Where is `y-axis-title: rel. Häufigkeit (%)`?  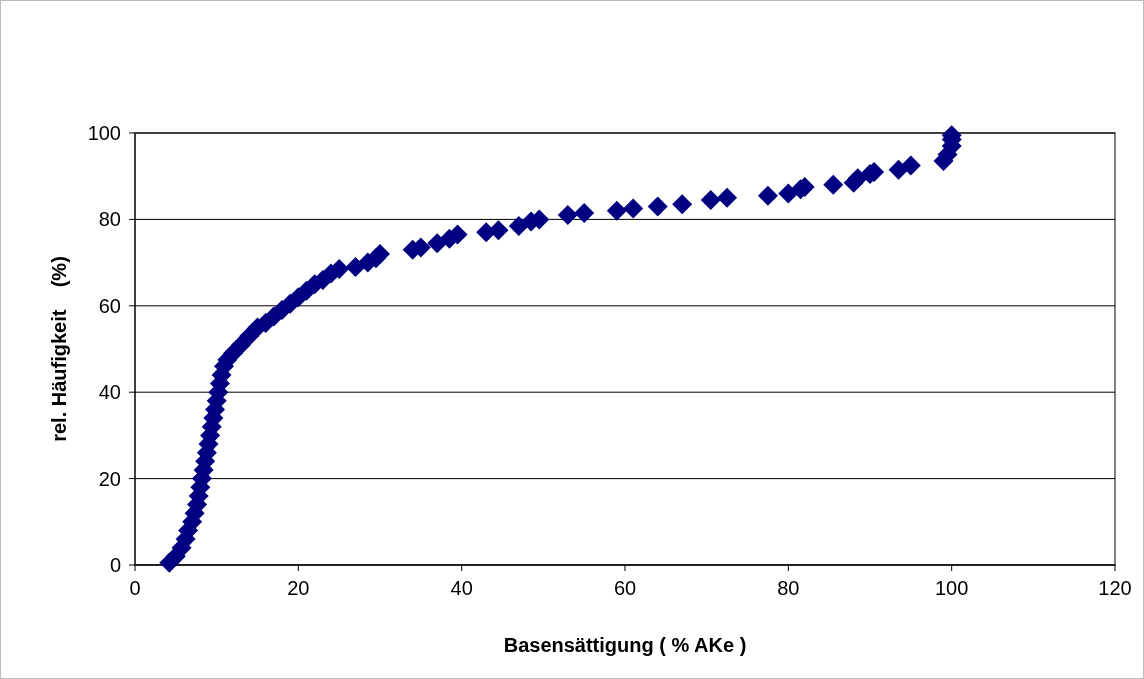 y-axis-title: rel. Häufigkeit (%) is located at coordinates (59, 349).